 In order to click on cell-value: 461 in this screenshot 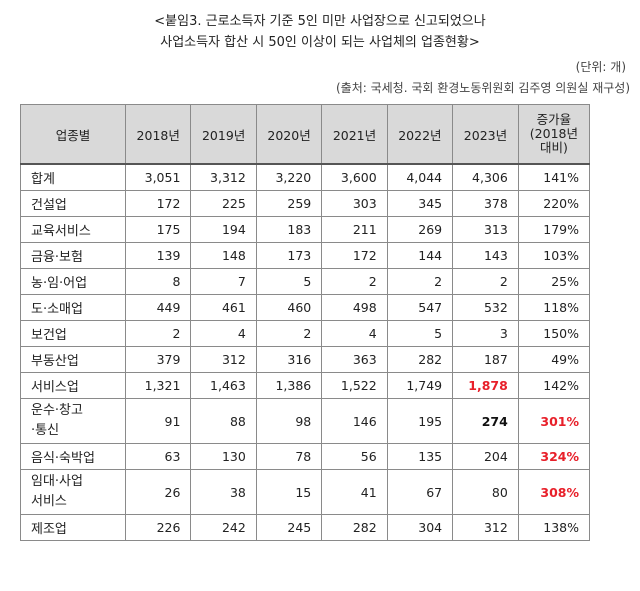, I will do `click(223, 307)`.